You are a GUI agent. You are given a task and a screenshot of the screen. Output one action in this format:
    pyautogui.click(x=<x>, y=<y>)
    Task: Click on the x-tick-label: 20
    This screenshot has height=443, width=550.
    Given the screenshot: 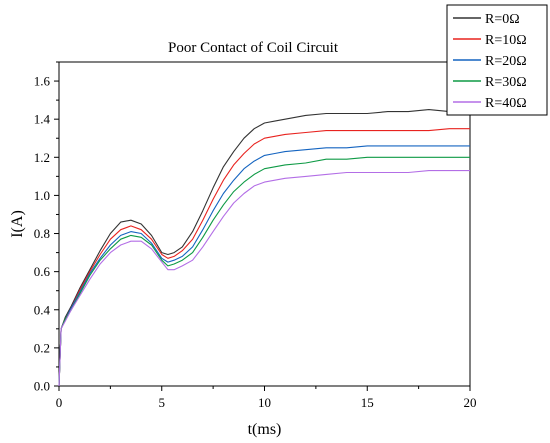 What is the action you would take?
    pyautogui.click(x=470, y=402)
    